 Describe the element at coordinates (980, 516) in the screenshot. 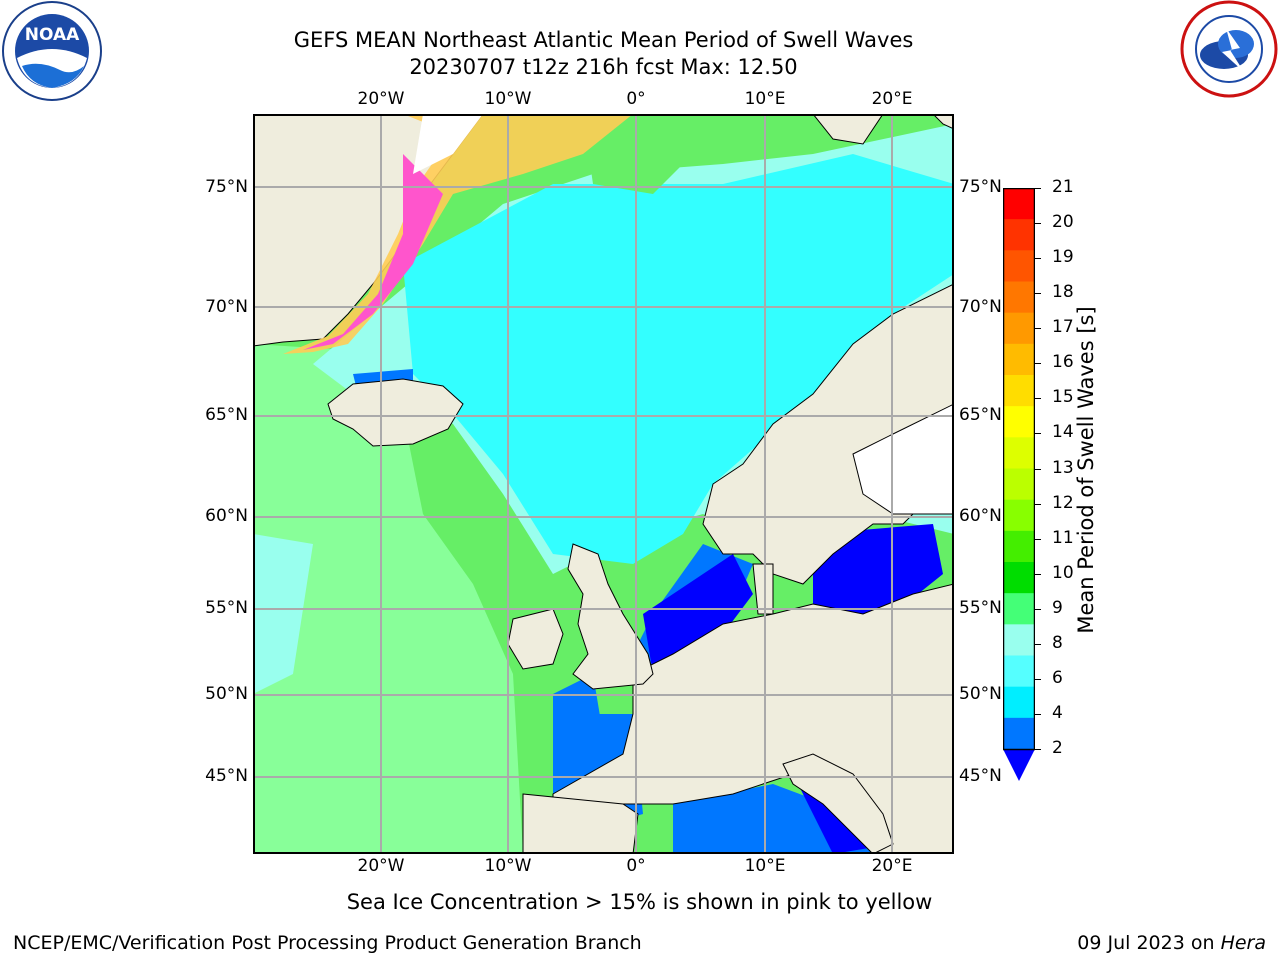

I see `lat-tick-right: 60°N` at that location.